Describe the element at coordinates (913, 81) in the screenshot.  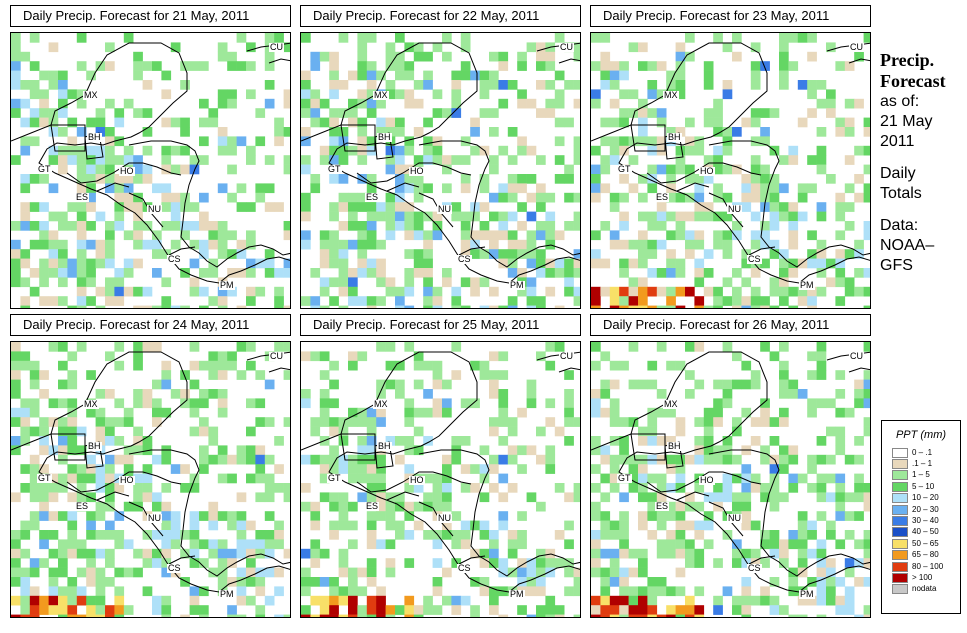
I see `side-title-line2: Forecast` at that location.